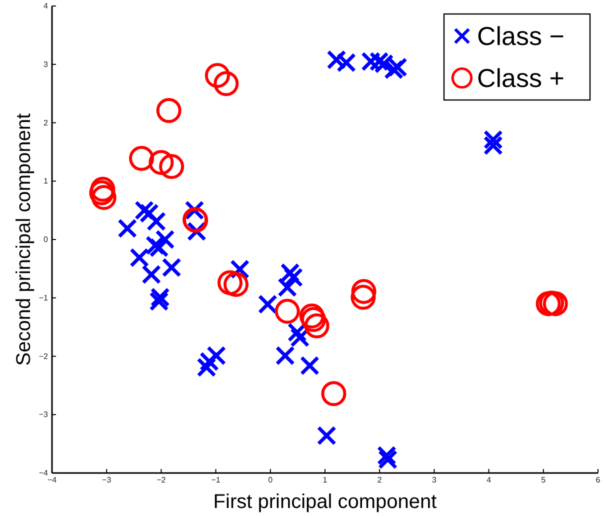 This screenshot has height=516, width=606. Describe the element at coordinates (543, 480) in the screenshot. I see `x-tick-label: 5` at that location.